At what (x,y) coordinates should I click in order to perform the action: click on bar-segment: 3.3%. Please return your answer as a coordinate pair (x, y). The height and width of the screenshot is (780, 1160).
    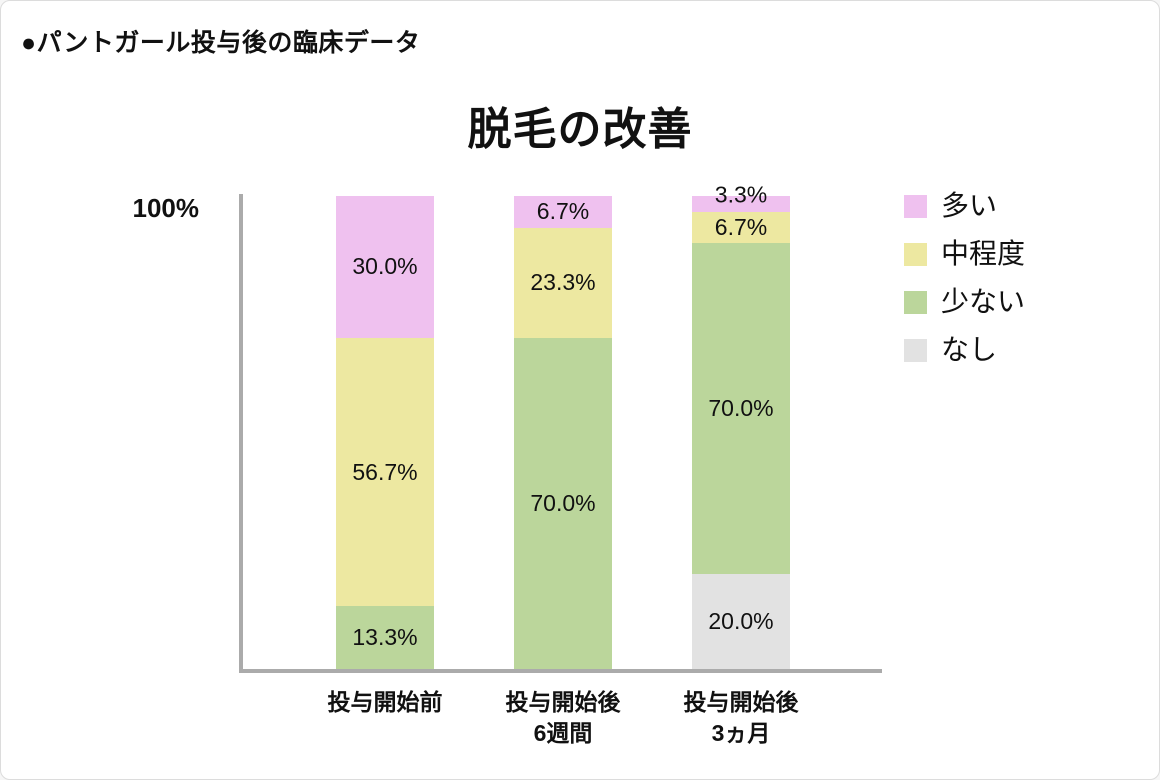
    Looking at the image, I should click on (741, 197).